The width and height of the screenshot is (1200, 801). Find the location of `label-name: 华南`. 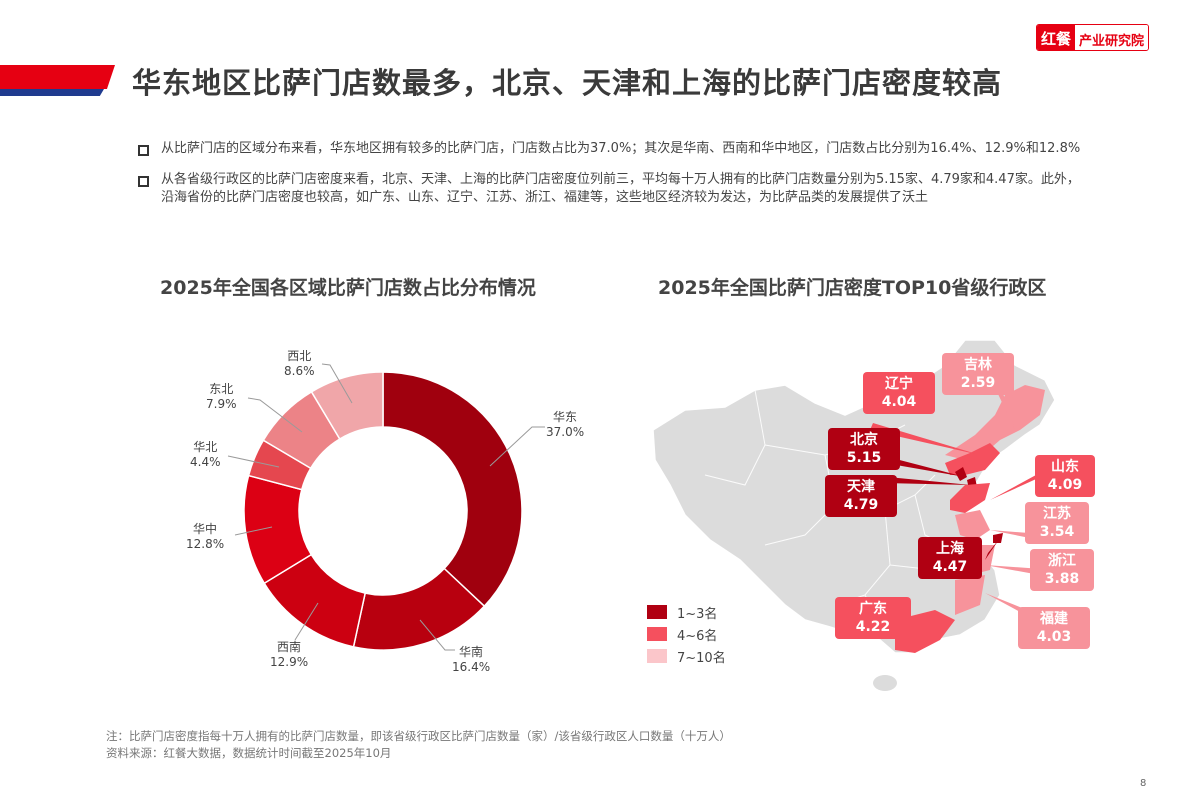

label-name: 华南 is located at coordinates (471, 652).